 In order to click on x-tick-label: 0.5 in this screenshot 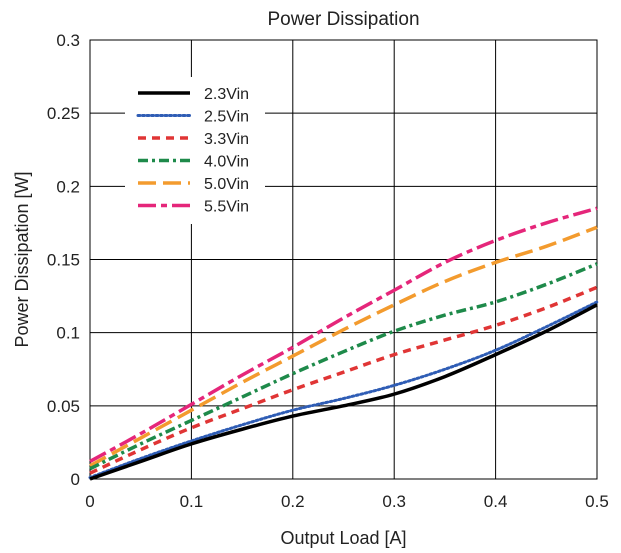, I will do `click(597, 501)`.